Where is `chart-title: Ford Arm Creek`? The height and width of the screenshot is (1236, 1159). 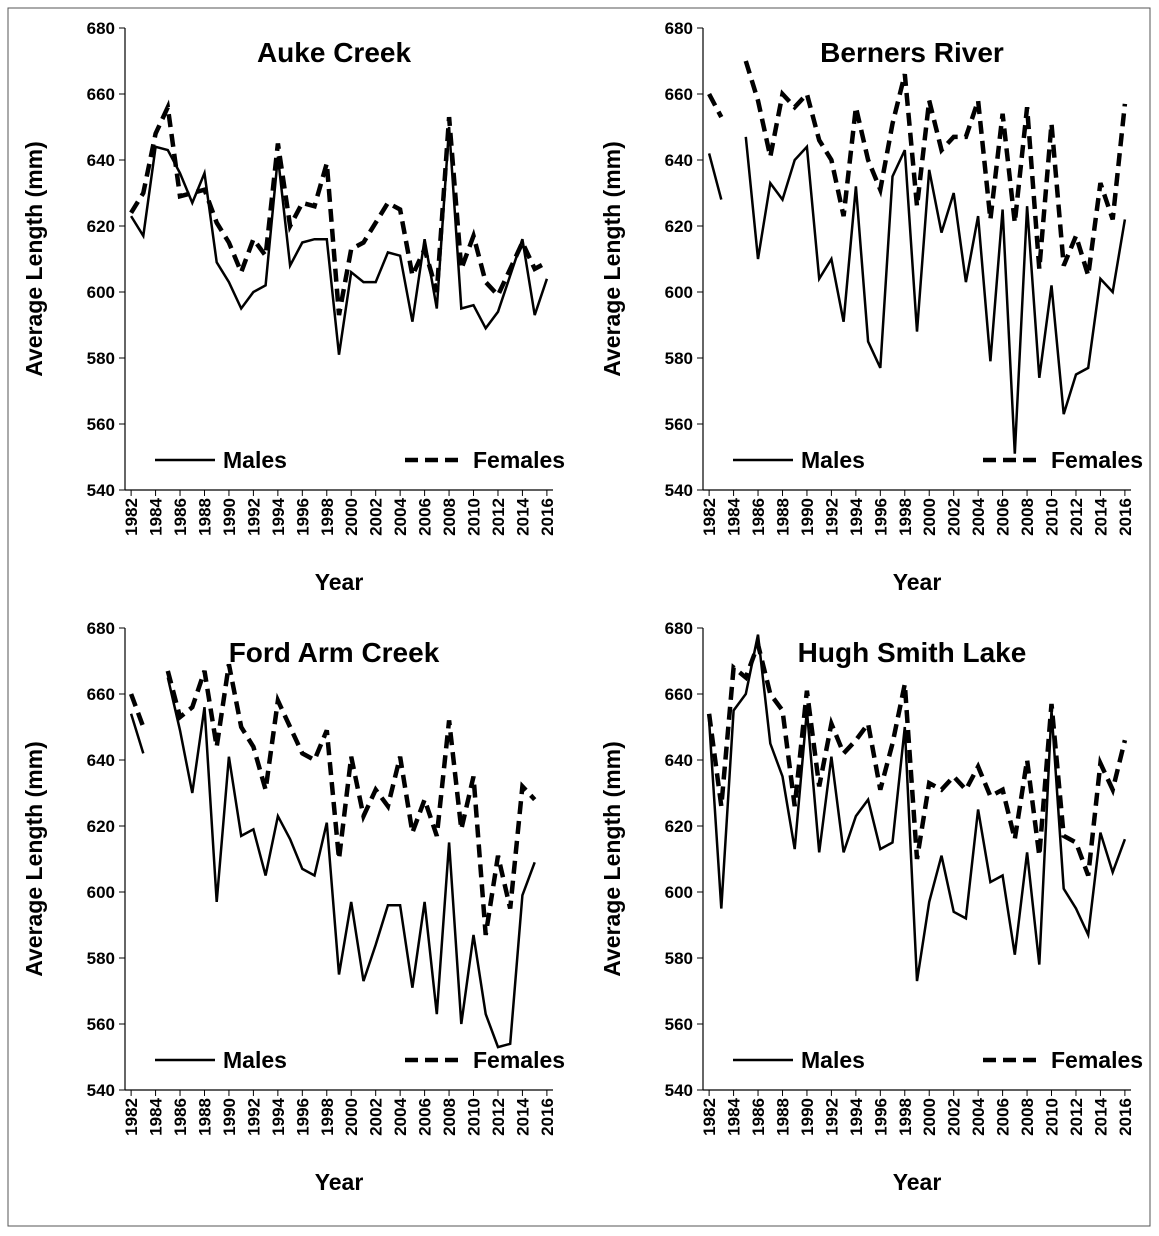 chart-title: Ford Arm Creek is located at coordinates (334, 652).